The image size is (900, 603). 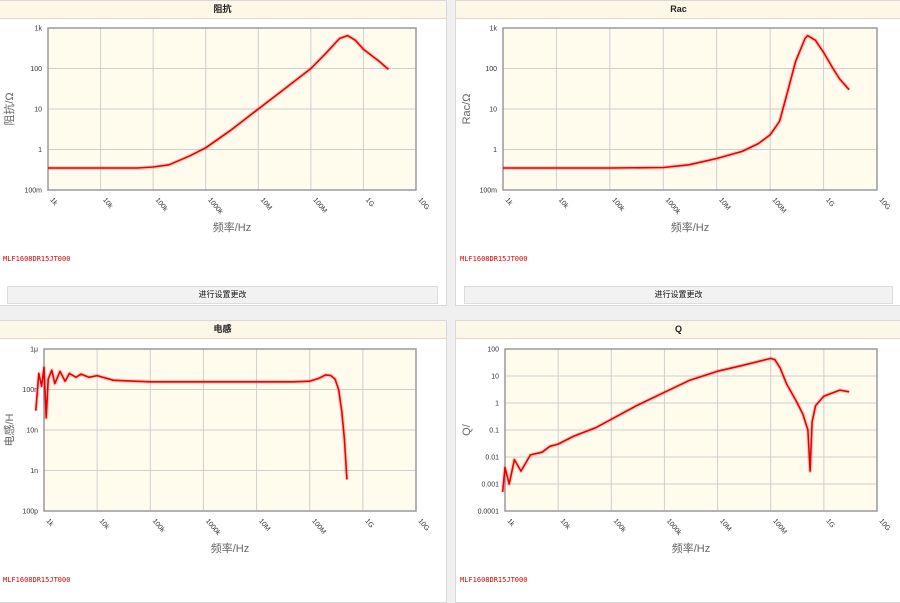 I want to click on chart-title: Q, so click(x=678, y=330).